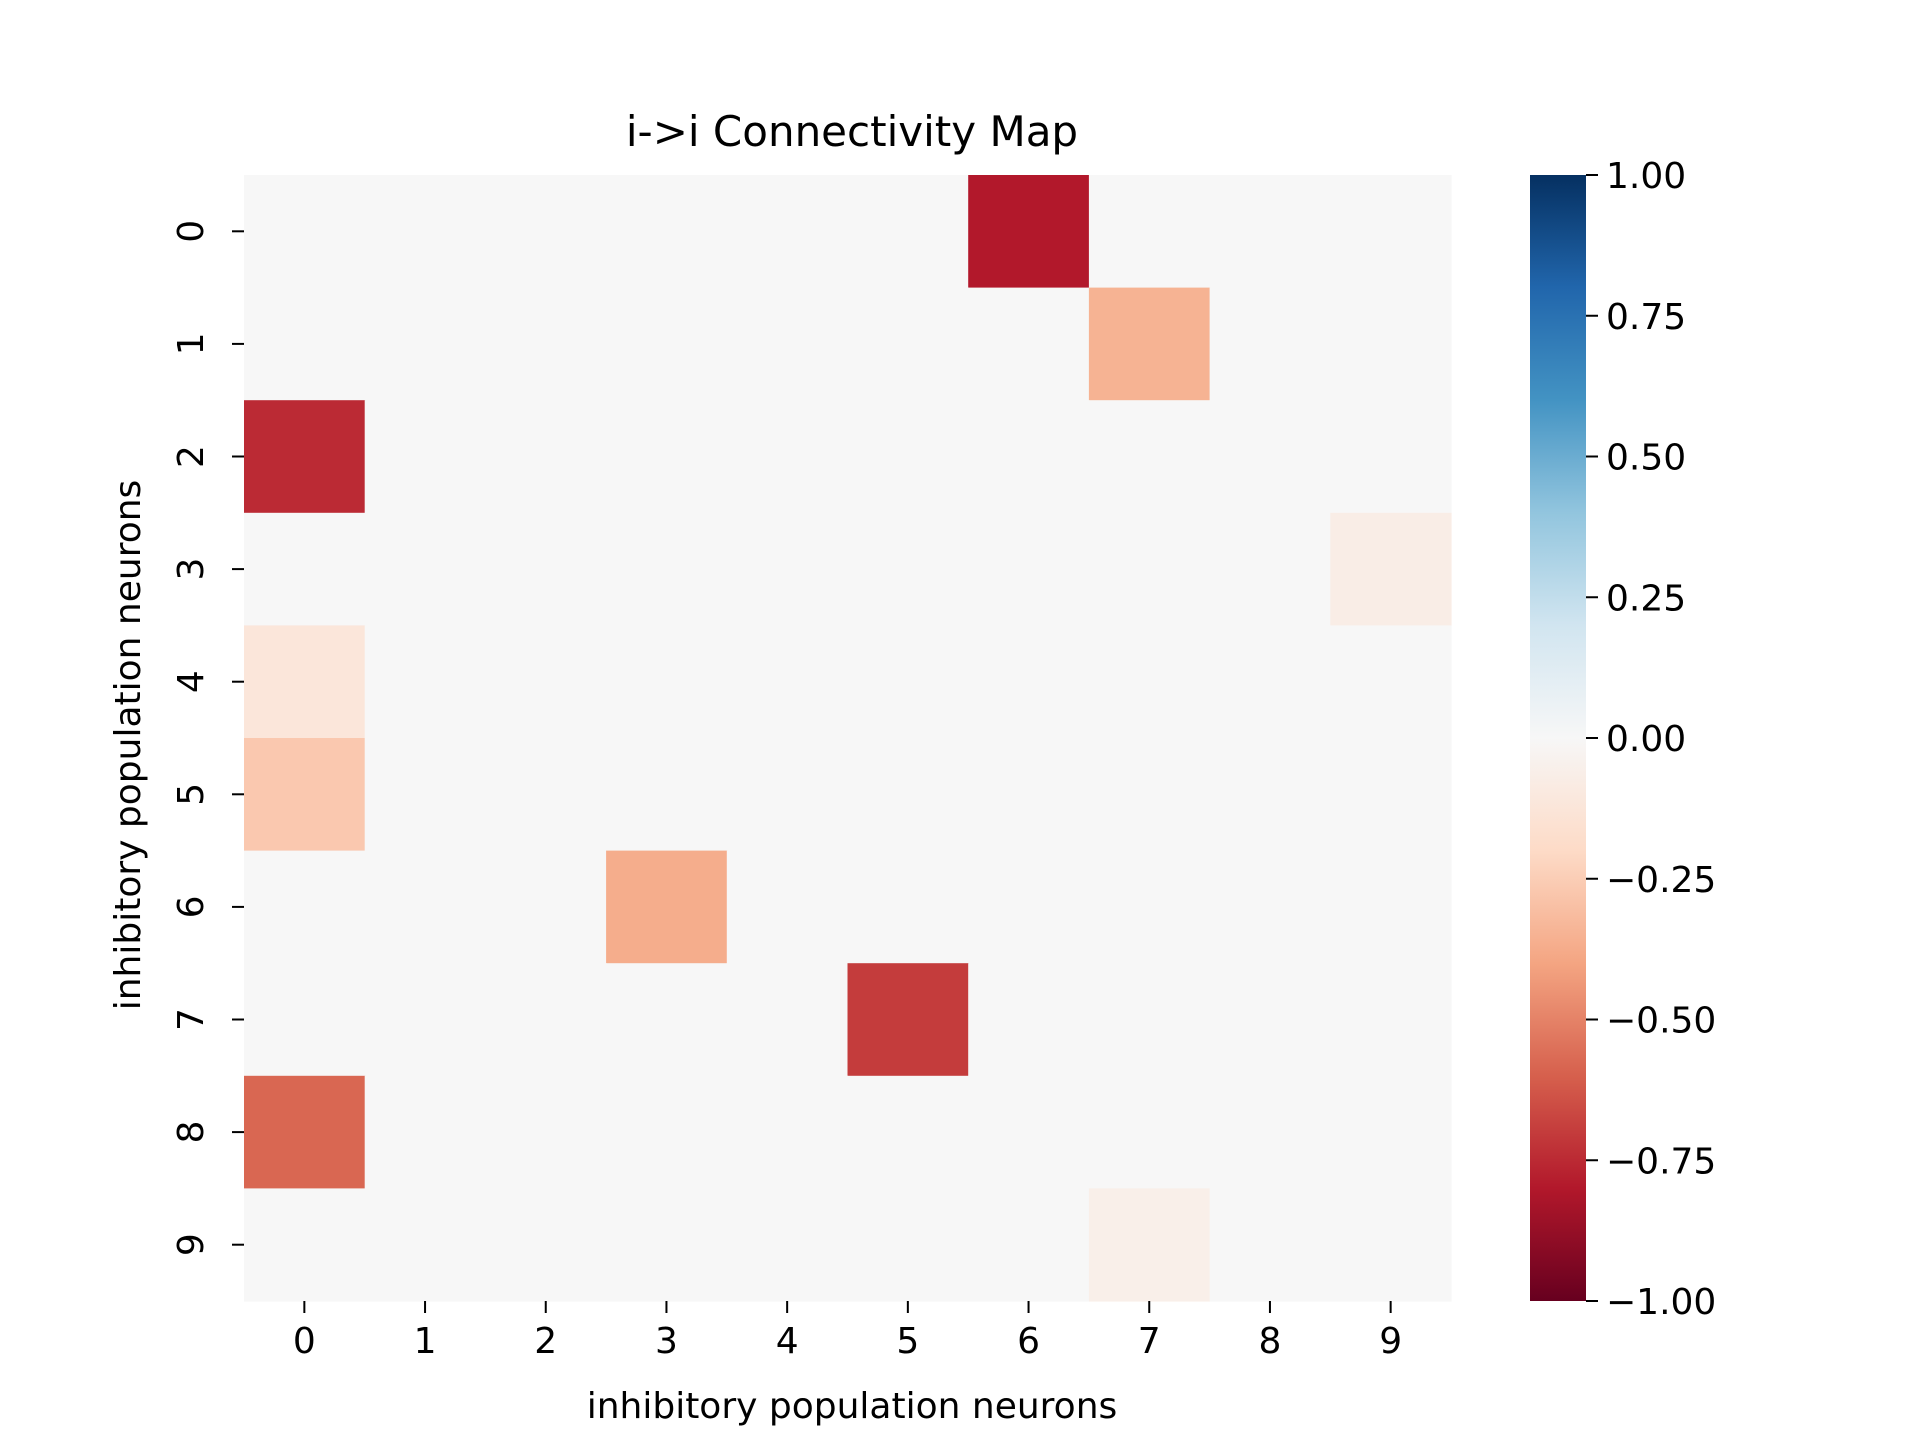 The image size is (1920, 1440). What do you see at coordinates (207, 738) in the screenshot?
I see `y-axis-ticks: 0 1 2 3 4 5 6 7 8 9` at bounding box center [207, 738].